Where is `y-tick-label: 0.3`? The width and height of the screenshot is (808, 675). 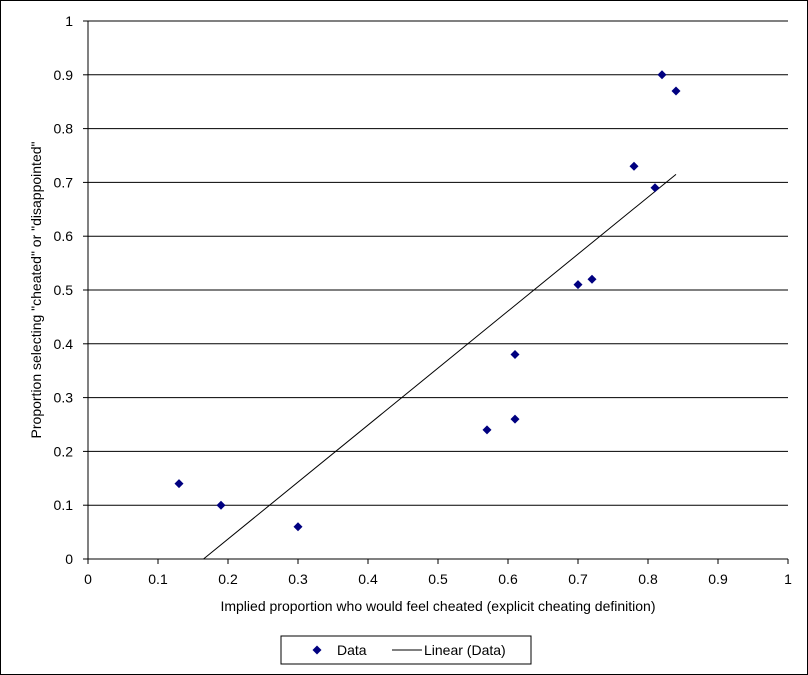
y-tick-label: 0.3 is located at coordinates (64, 398).